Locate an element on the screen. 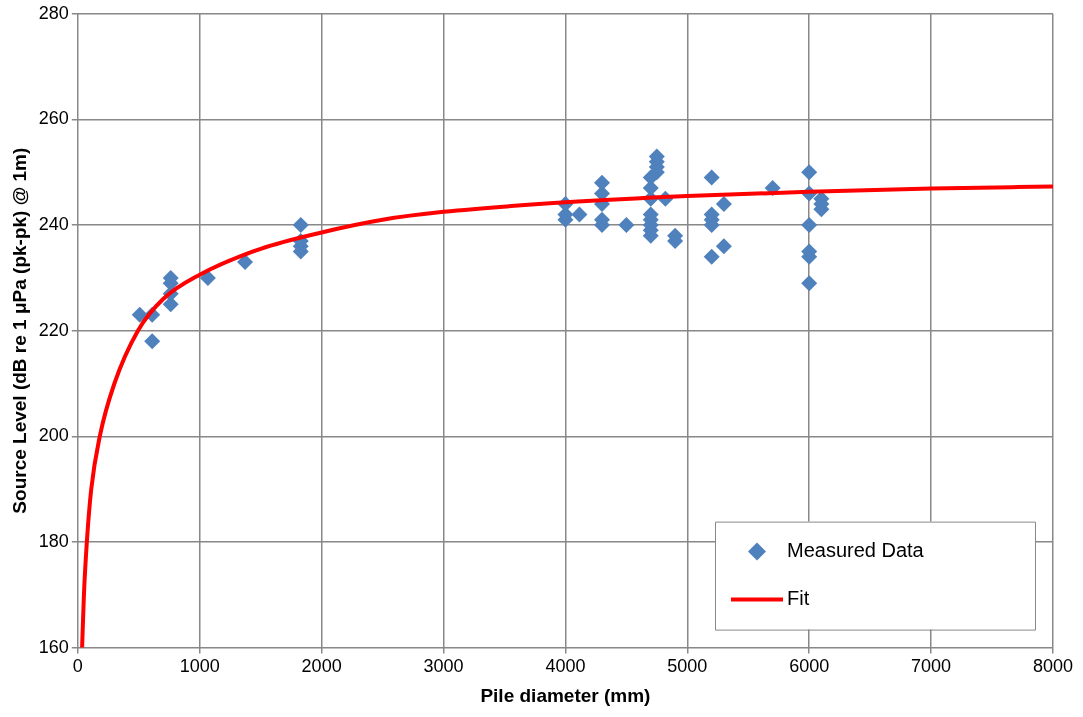 Image resolution: width=1083 pixels, height=717 pixels. y-tick-label: 180 is located at coordinates (53, 540).